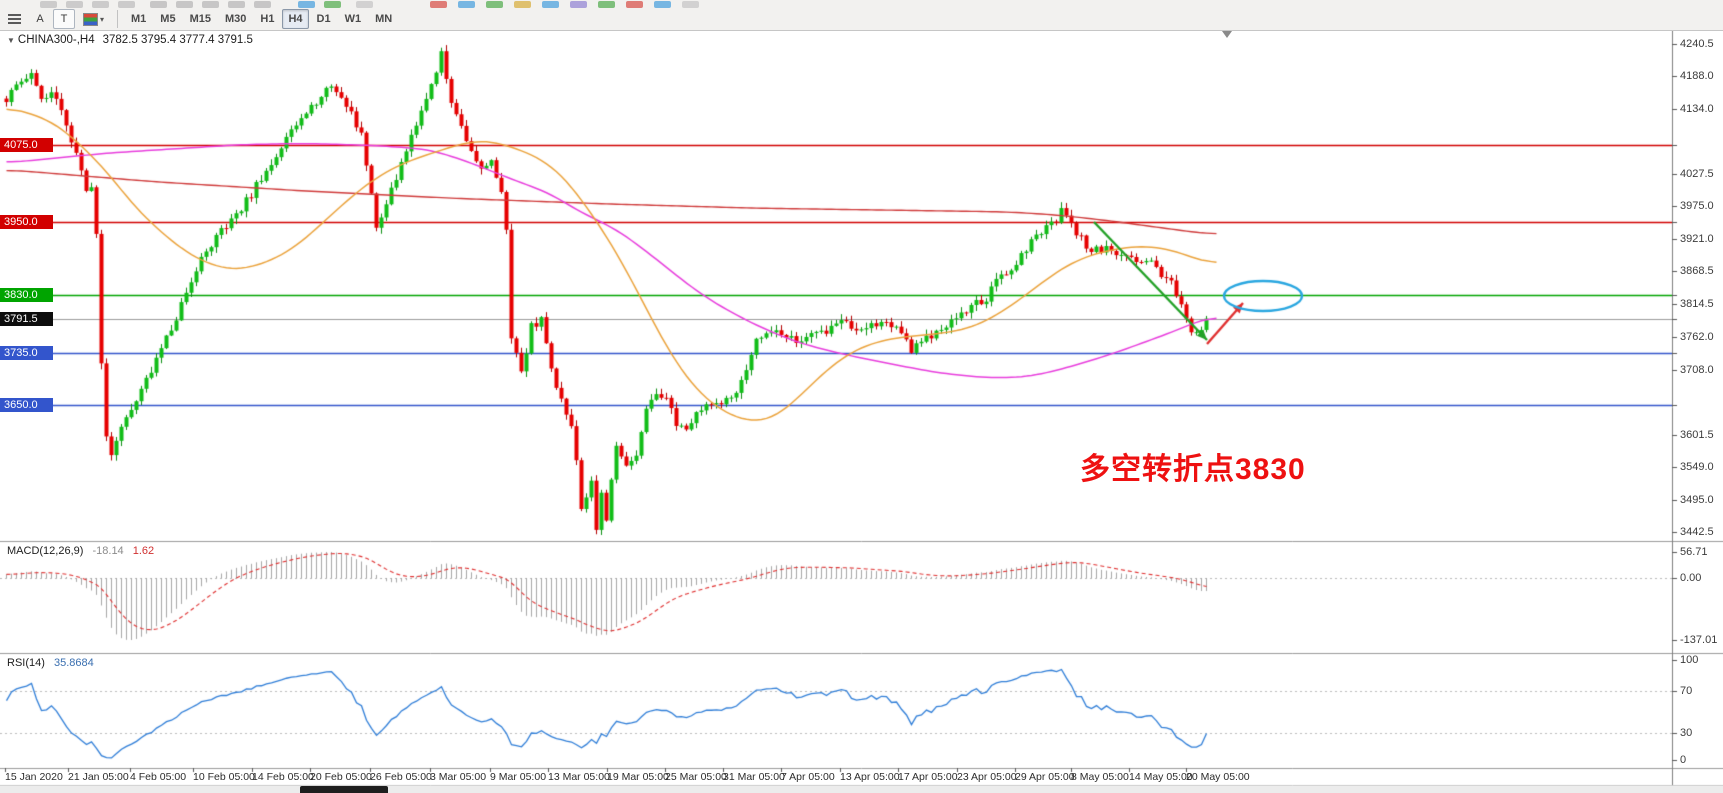  I want to click on timeframe-button-m15: M15, so click(200, 19).